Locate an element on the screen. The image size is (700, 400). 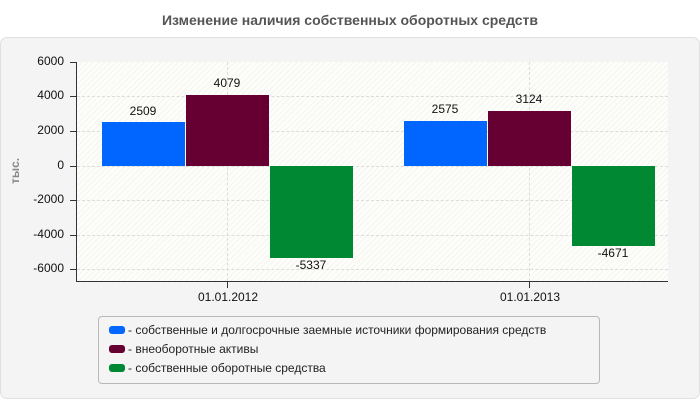
value-label: -5337 is located at coordinates (311, 265).